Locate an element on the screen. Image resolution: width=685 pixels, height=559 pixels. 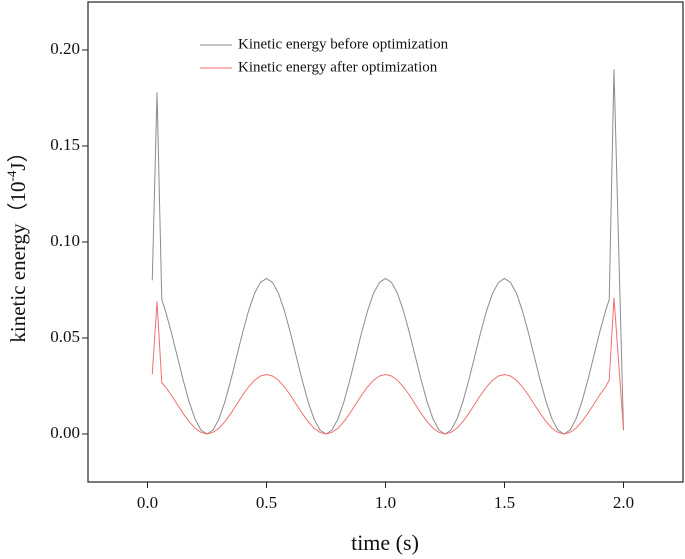
x-axis-label: time (s) is located at coordinates (385, 542).